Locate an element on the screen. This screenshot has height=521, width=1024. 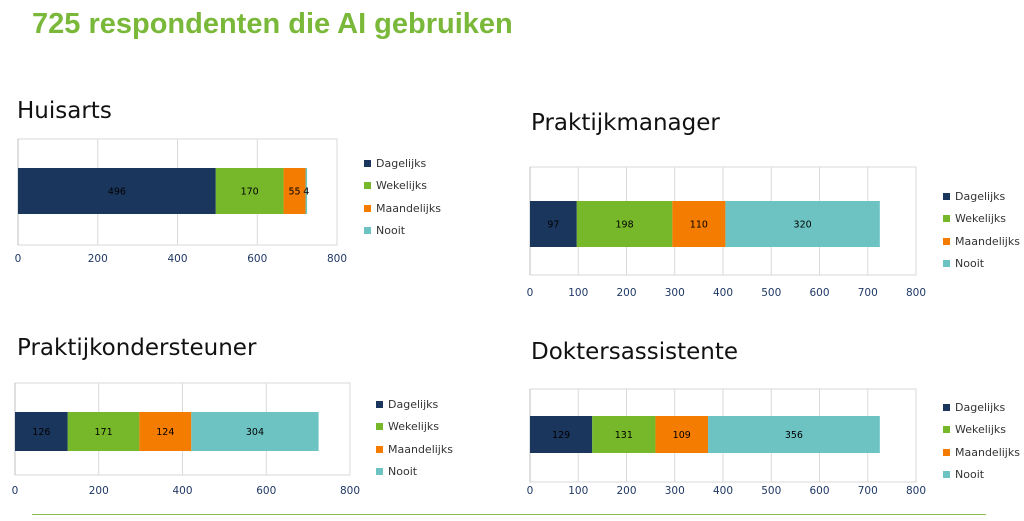
data-label-dagelijks: 126 is located at coordinates (41, 432).